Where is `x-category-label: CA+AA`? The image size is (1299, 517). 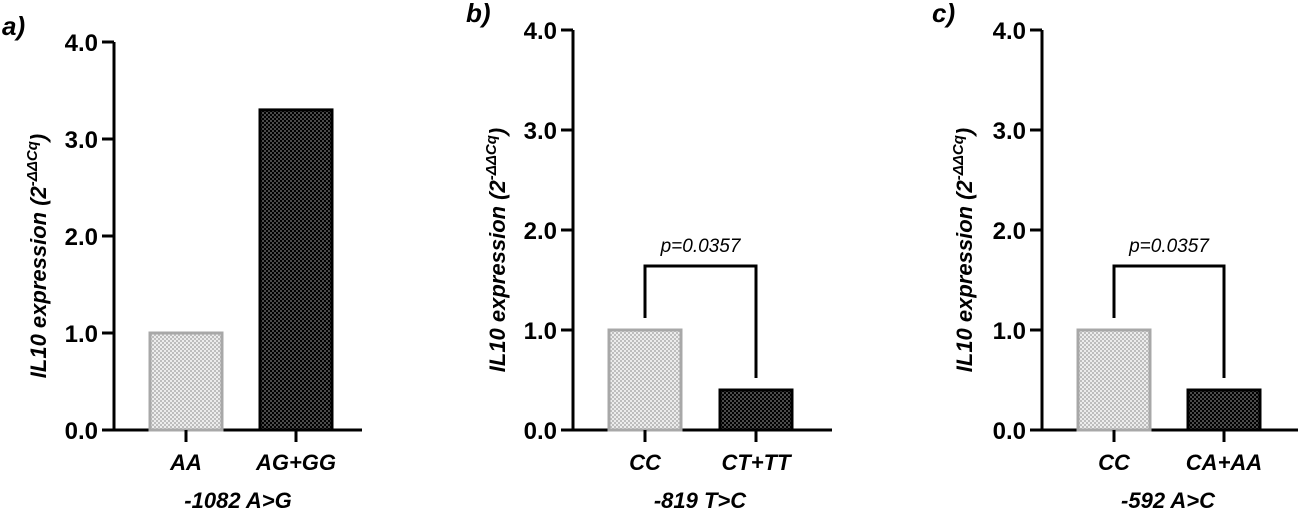
x-category-label: CA+AA is located at coordinates (1224, 462).